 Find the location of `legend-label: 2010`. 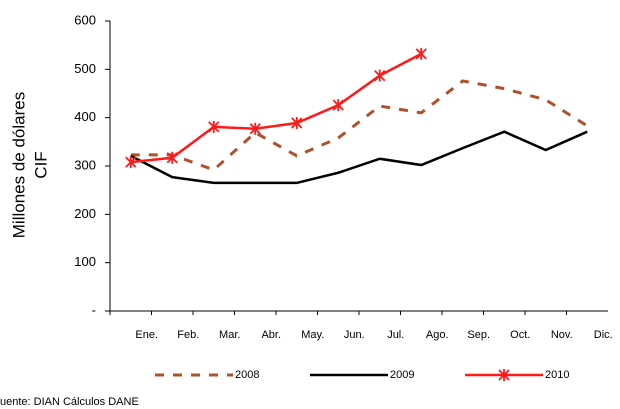

legend-label: 2010 is located at coordinates (557, 375).